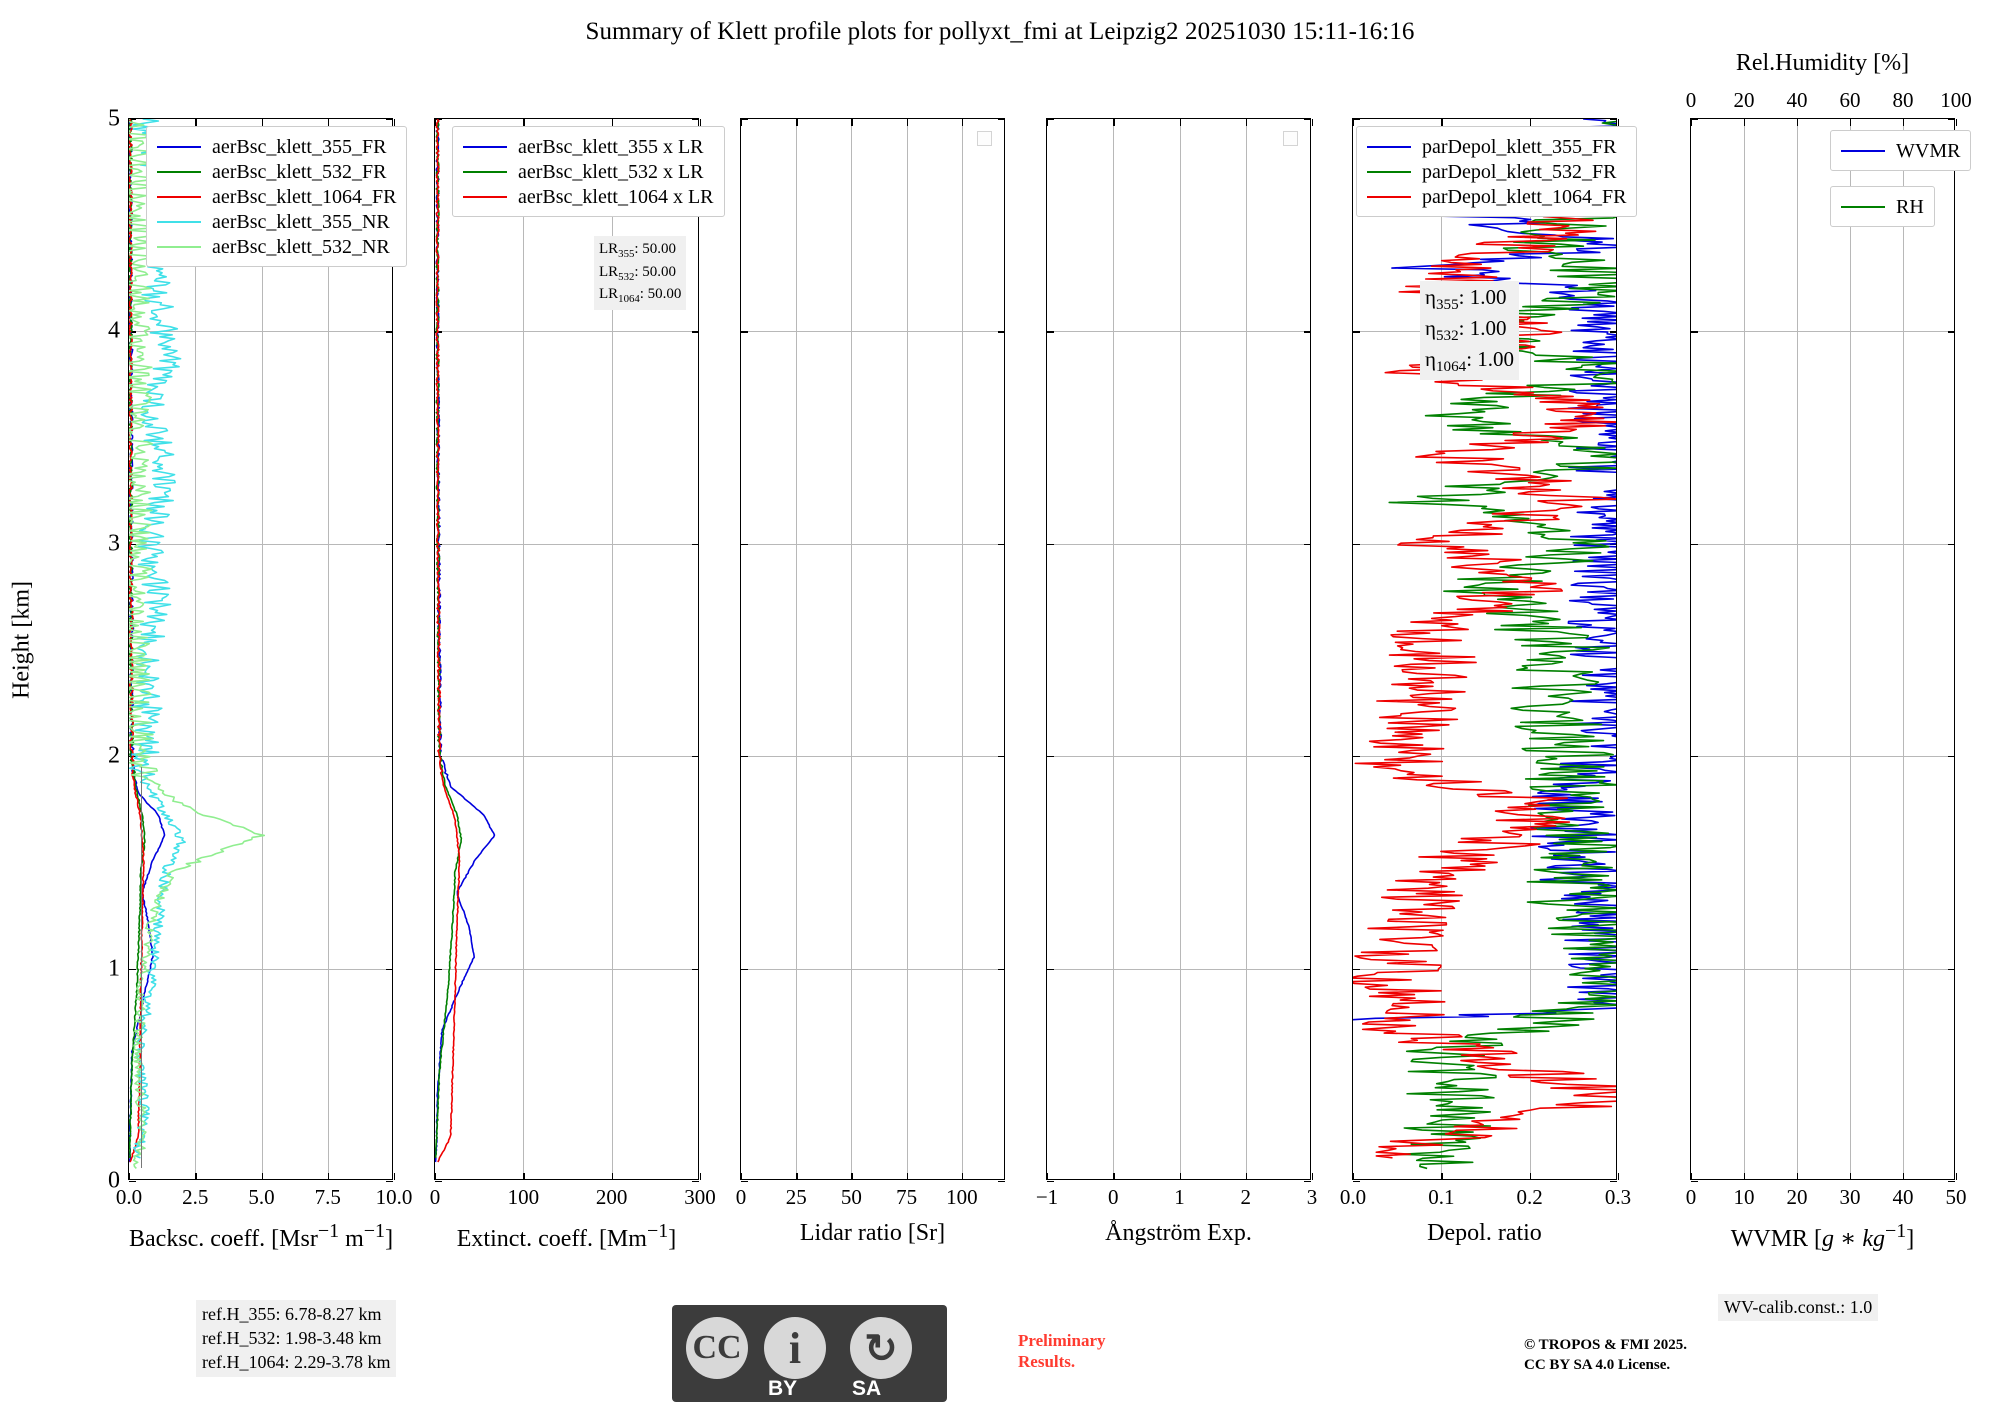 Image resolution: width=2000 pixels, height=1402 pixels. Describe the element at coordinates (1744, 100) in the screenshot. I see `x-tick-top-label: 20` at that location.